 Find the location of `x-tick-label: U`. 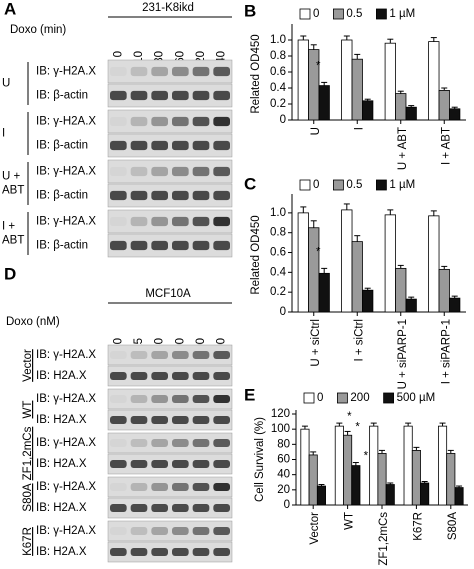

x-tick-label: U is located at coordinates (316, 131).